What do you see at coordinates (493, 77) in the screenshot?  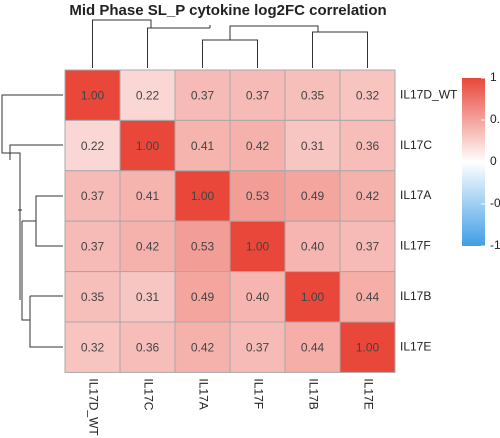 I see `colorbar-label: 1` at bounding box center [493, 77].